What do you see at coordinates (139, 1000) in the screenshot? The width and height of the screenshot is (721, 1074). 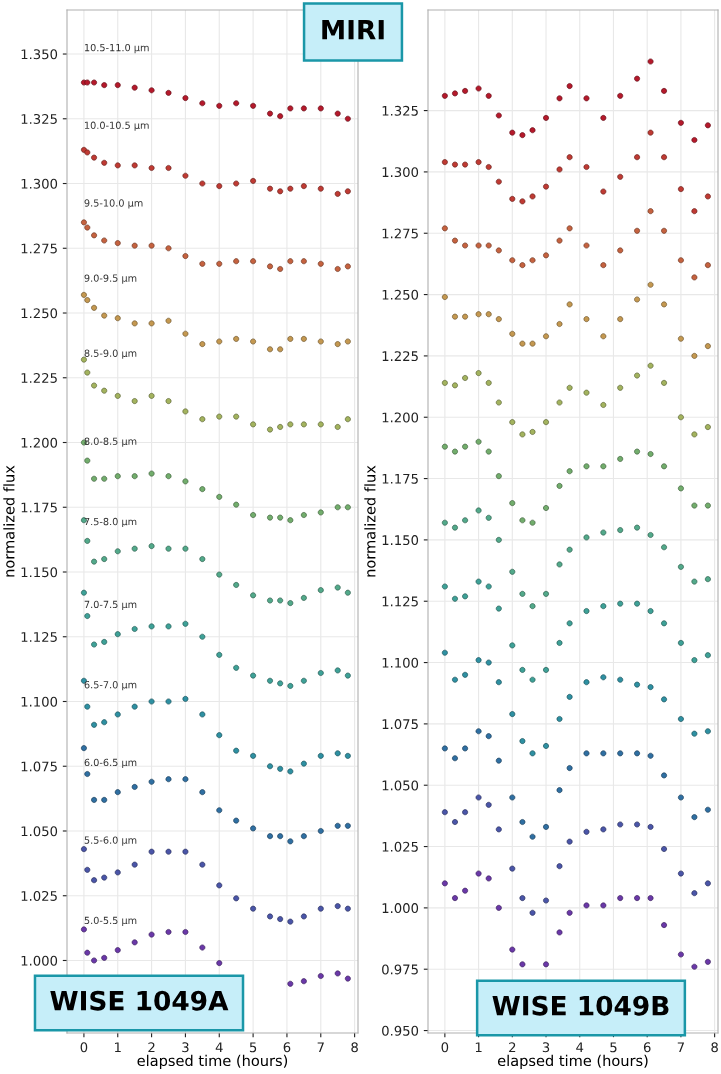 I see `annotation: WISE 1049A` at bounding box center [139, 1000].